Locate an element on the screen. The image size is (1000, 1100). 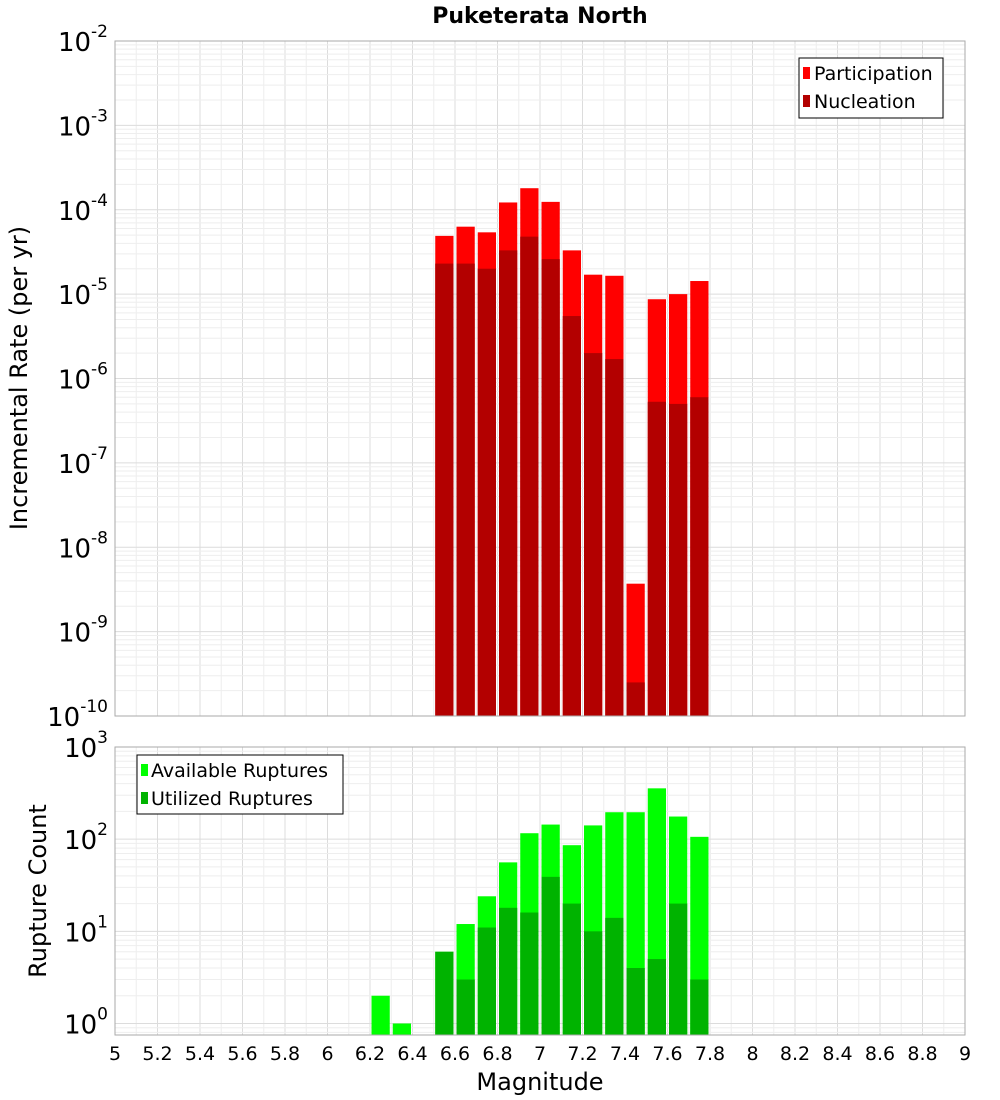
y-tick-label: 10⁰ is located at coordinates (86, 1022).